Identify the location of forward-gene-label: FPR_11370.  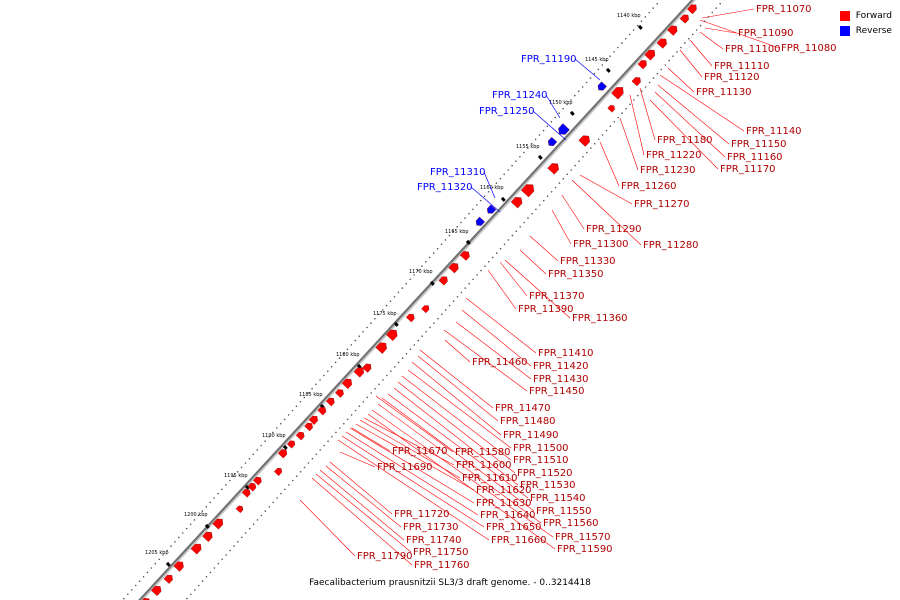
(557, 296).